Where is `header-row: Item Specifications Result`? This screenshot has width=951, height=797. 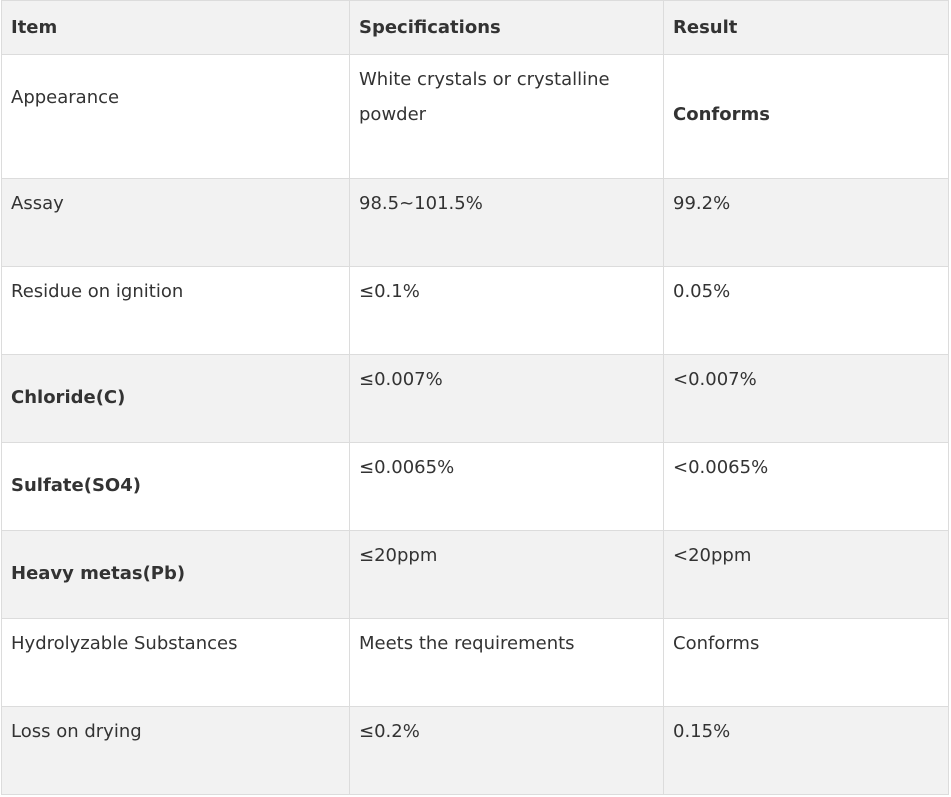
header-row: Item Specifications Result is located at coordinates (475, 27).